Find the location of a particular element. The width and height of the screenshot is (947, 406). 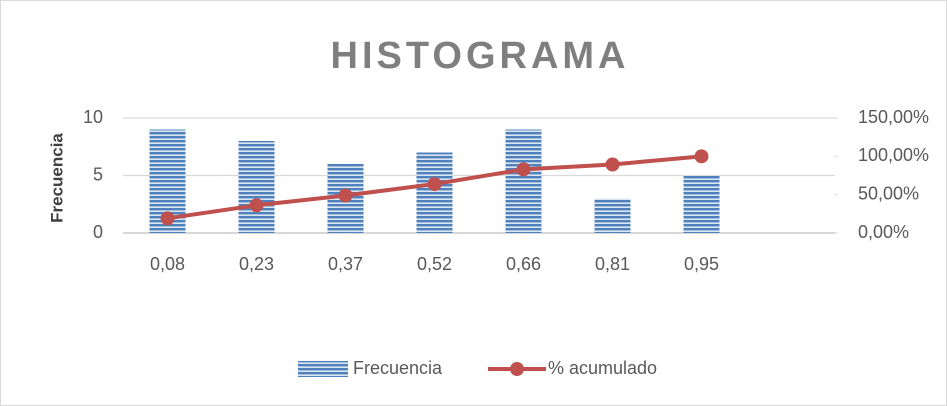

legend-marker is located at coordinates (517, 369).